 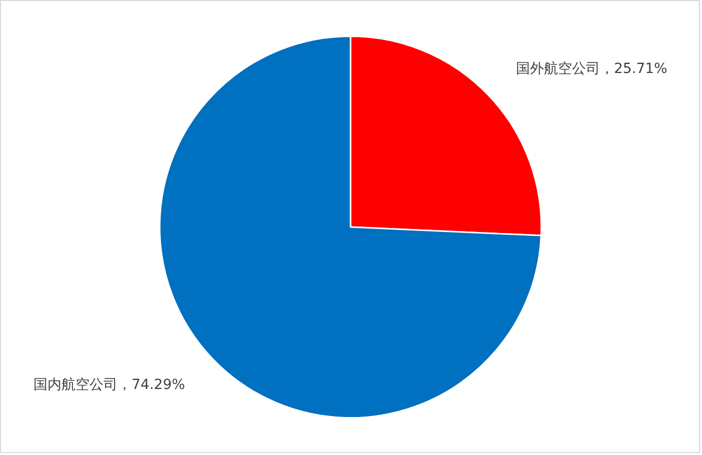 What do you see at coordinates (110, 385) in the screenshot?
I see `slice-label: 国内航空公司，74.29%` at bounding box center [110, 385].